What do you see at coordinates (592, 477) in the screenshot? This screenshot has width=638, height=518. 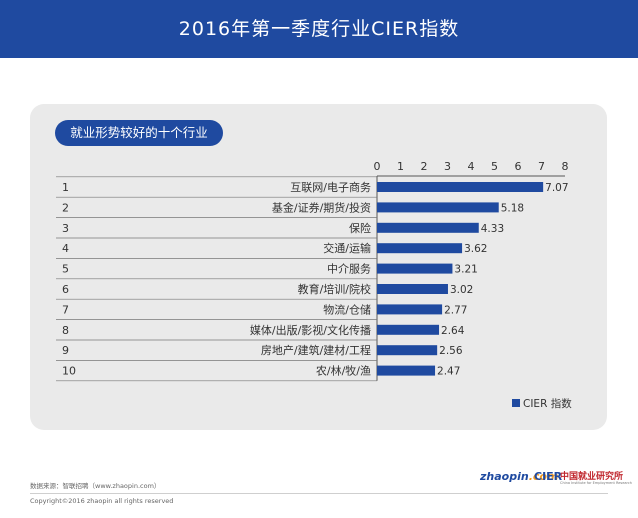 I see `cier-logo-cn: 中国就业研究所` at bounding box center [592, 477].